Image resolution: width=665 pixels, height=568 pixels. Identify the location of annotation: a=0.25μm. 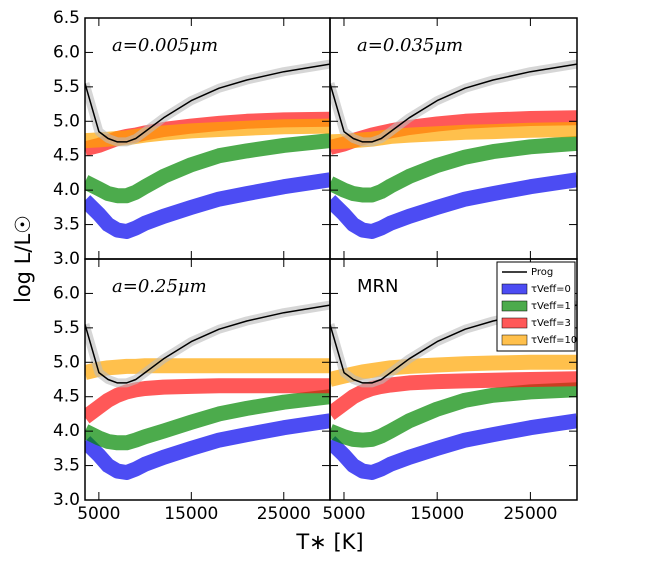
(159, 286).